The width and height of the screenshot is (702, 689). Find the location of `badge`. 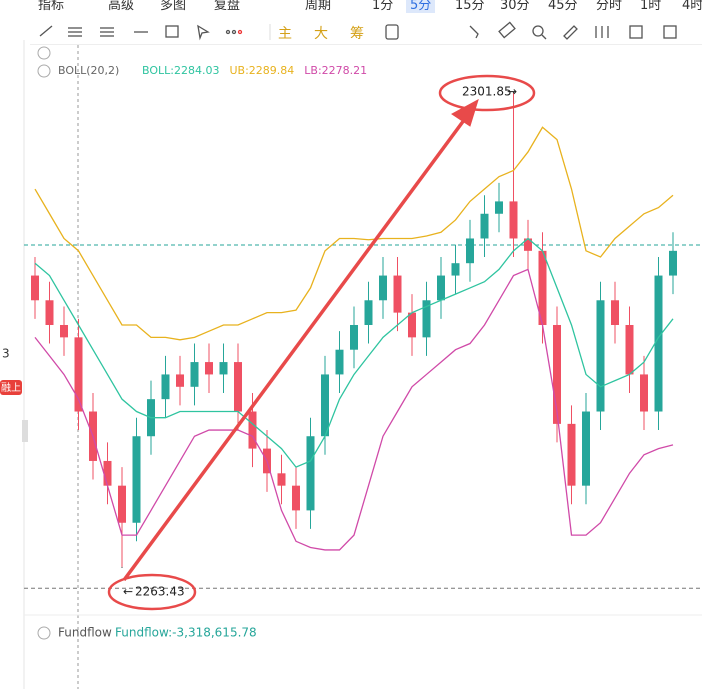

badge is located at coordinates (11, 387).